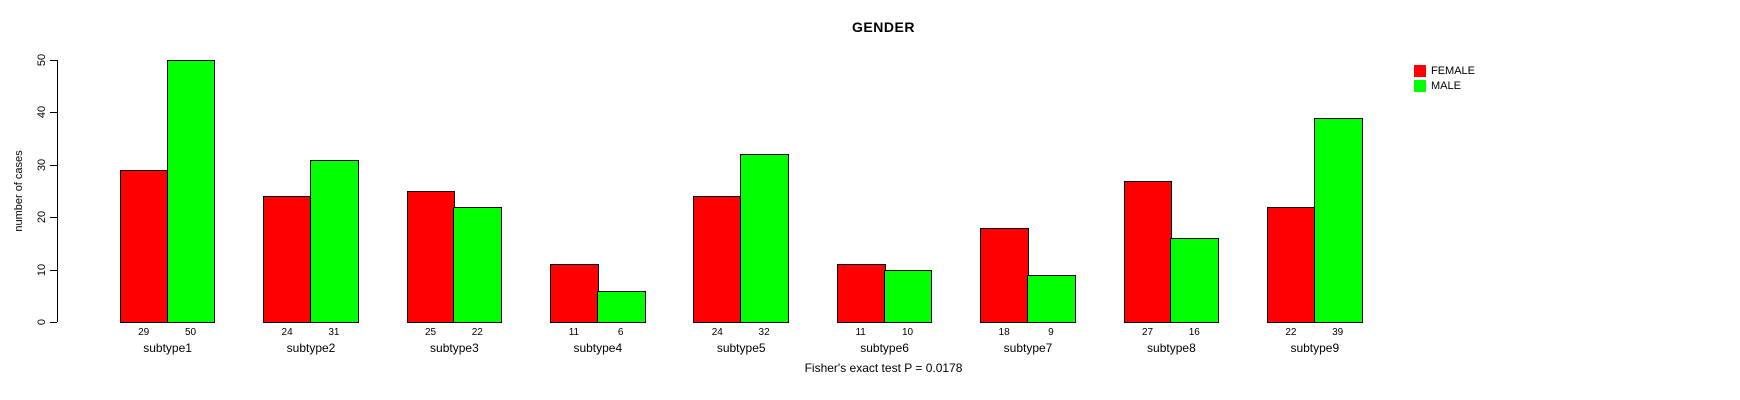  I want to click on bar-female-subtype1, so click(144, 246).